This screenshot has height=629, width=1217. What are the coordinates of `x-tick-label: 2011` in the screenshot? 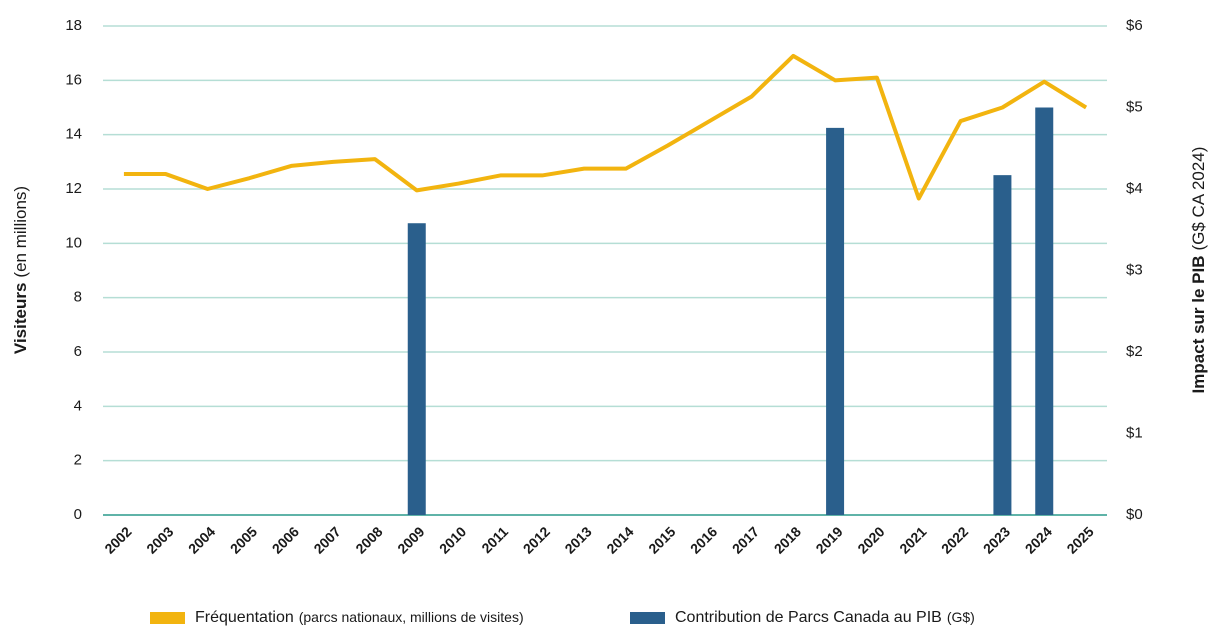 It's located at (494, 539).